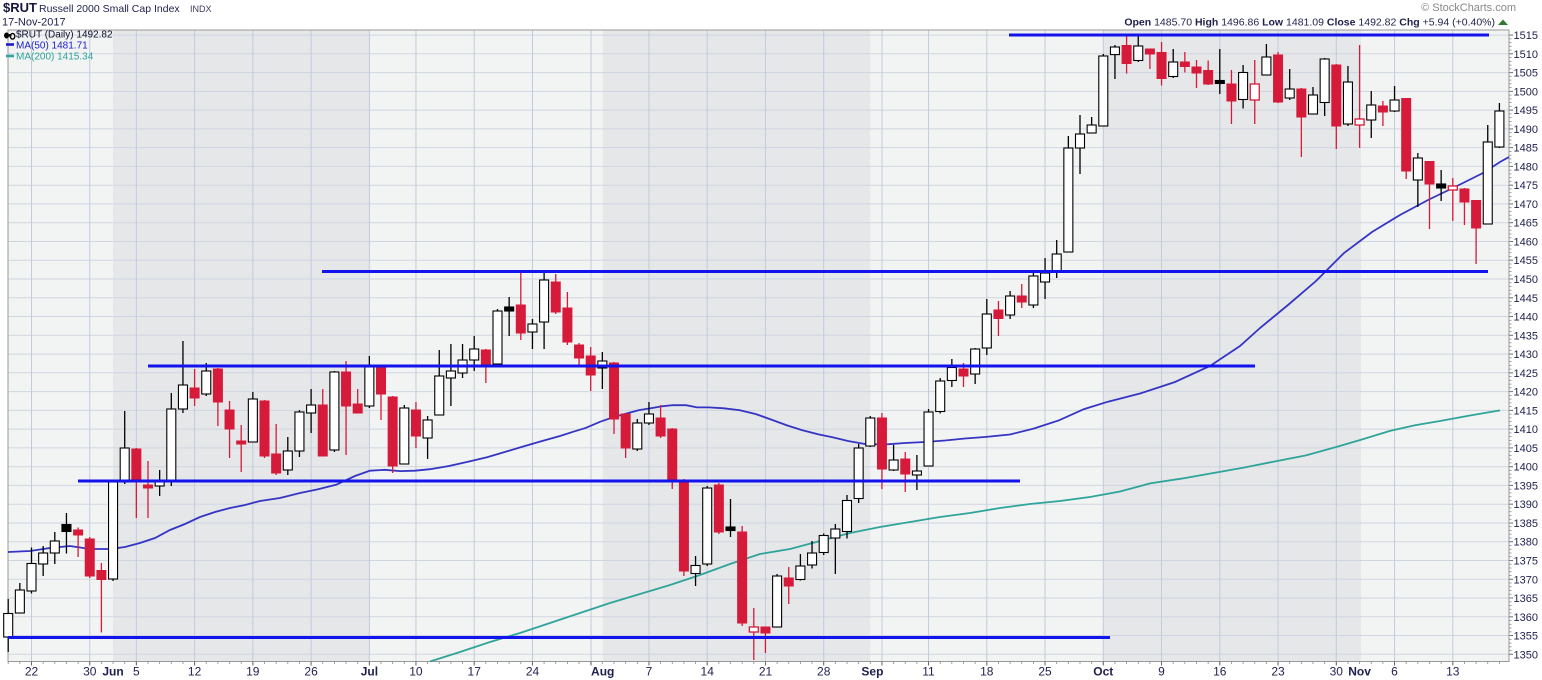 This screenshot has height=680, width=1542. Describe the element at coordinates (1526, 280) in the screenshot. I see `svg-text: 1450` at that location.